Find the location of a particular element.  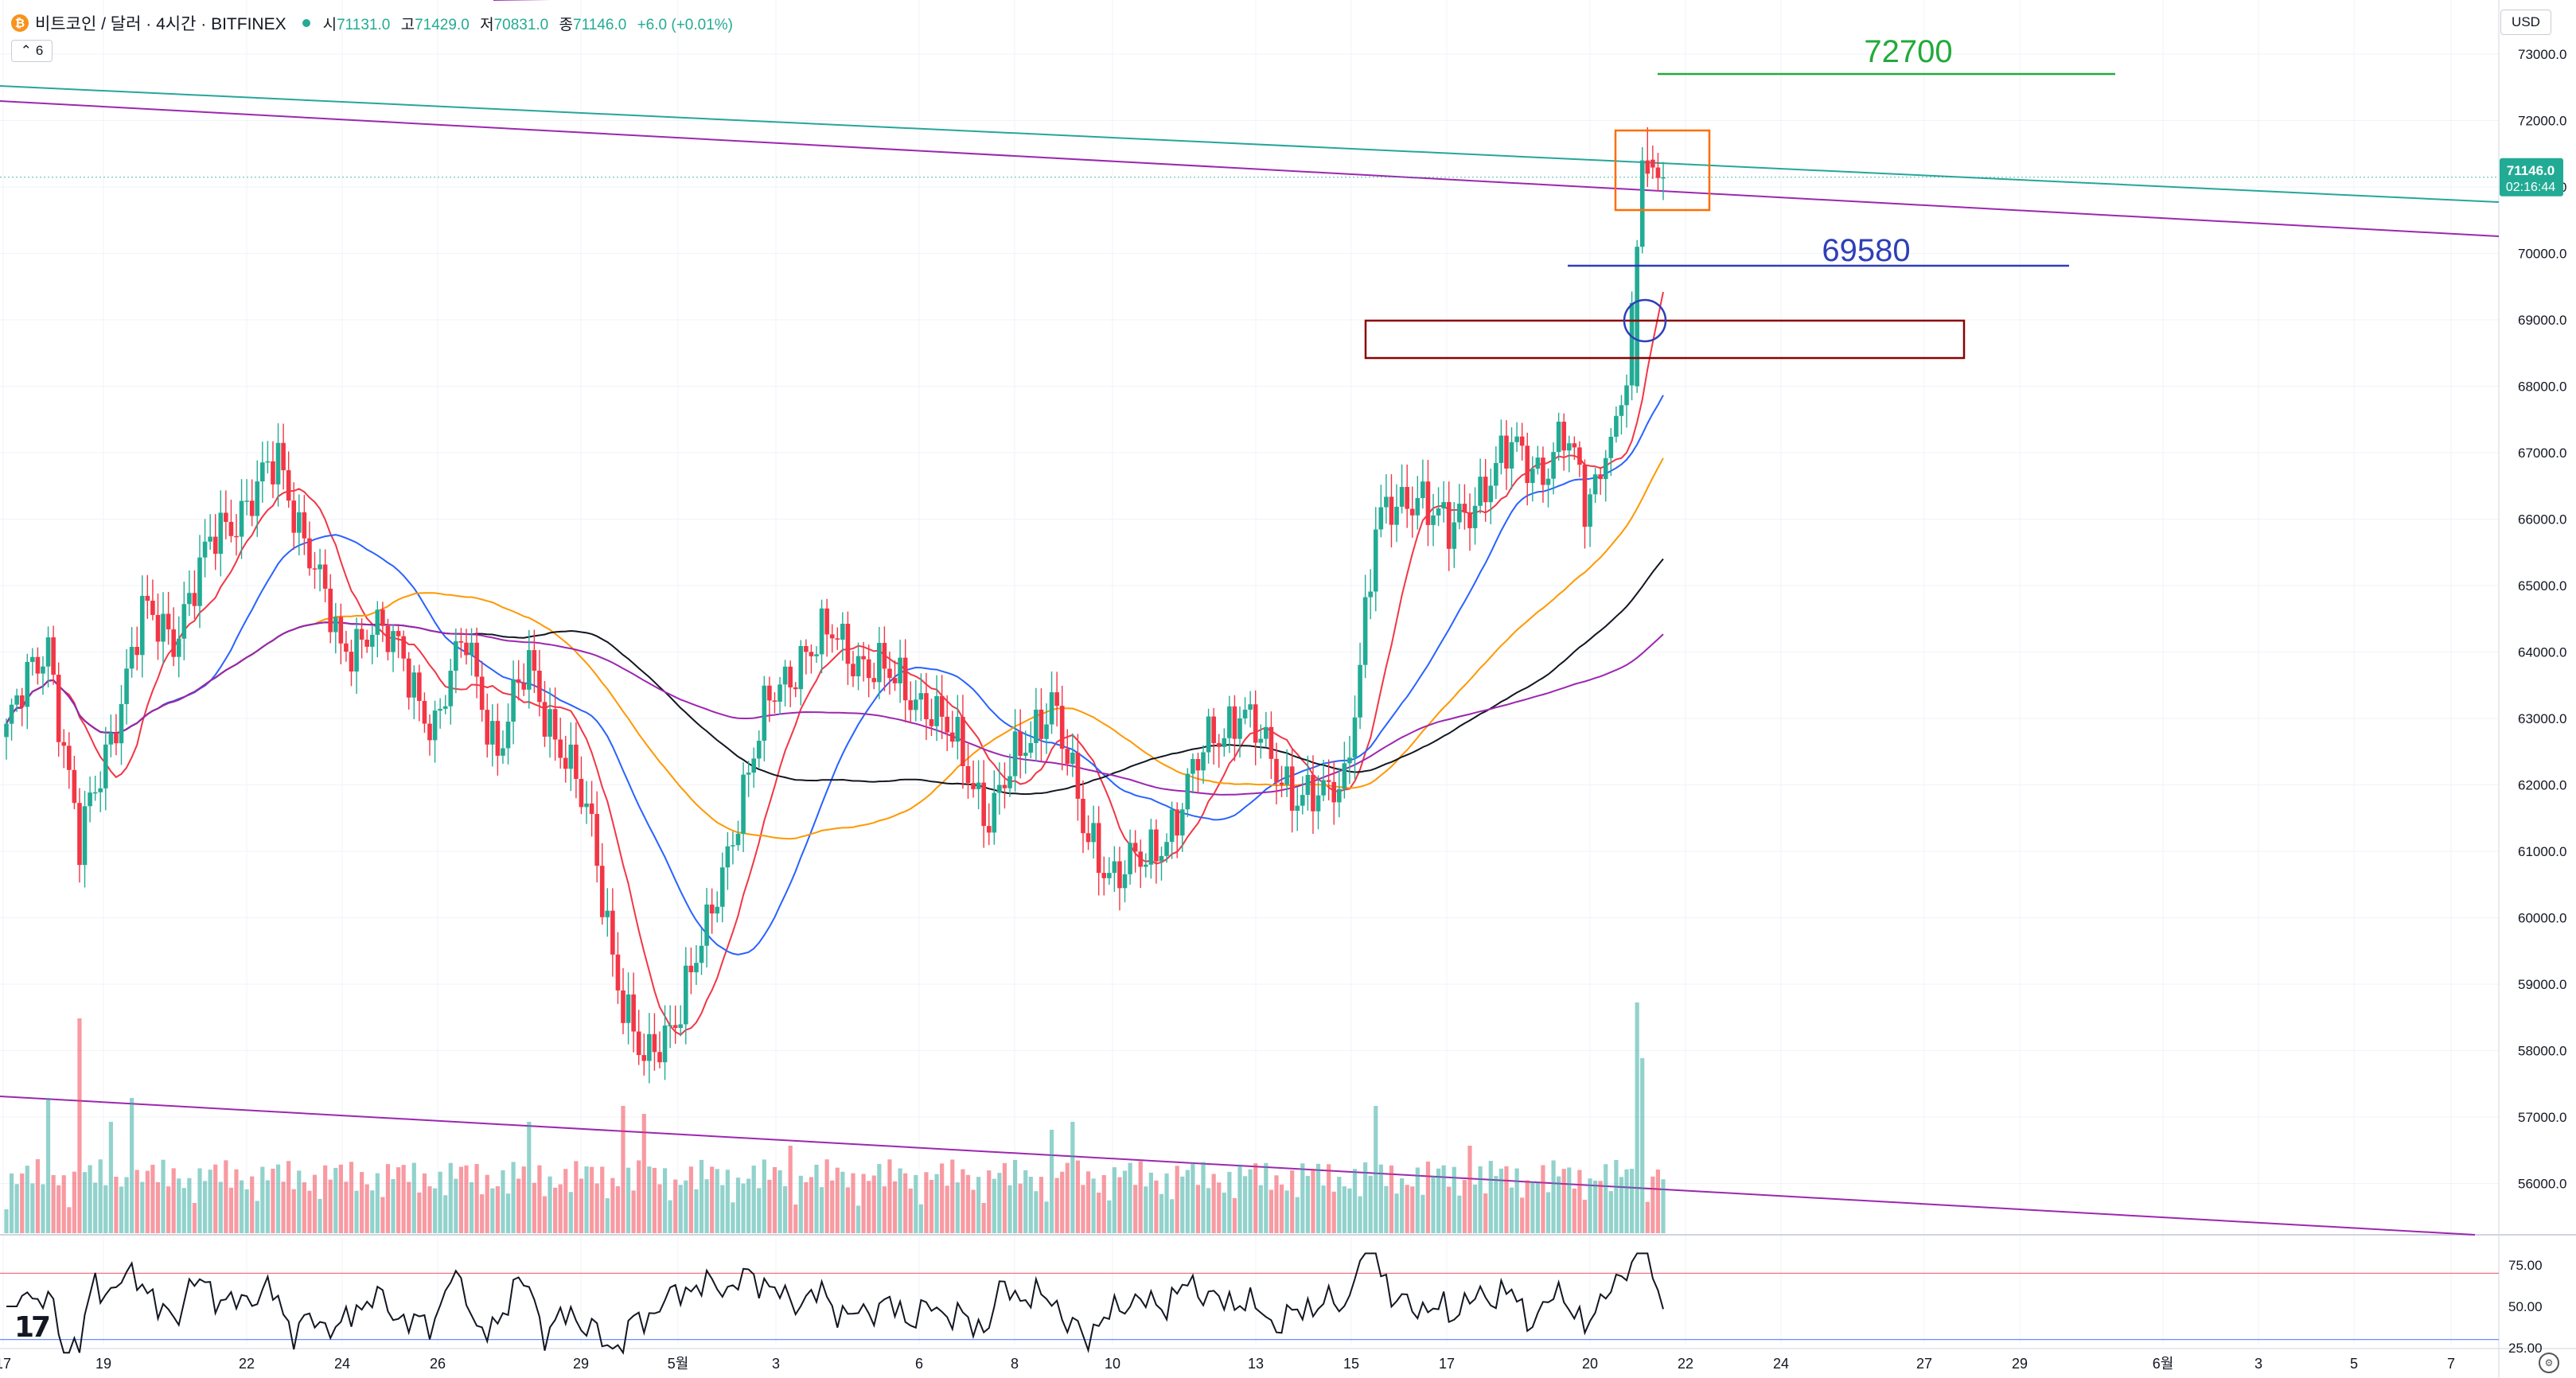

level-label-69580: 69580 is located at coordinates (1866, 250).